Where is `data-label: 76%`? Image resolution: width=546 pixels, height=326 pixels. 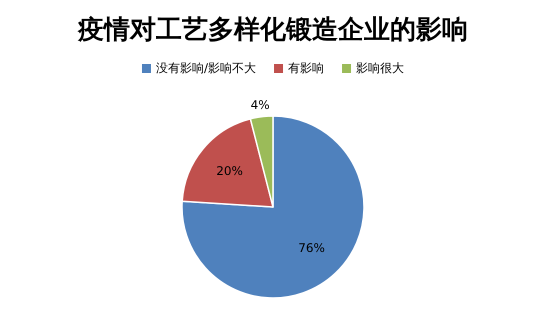
data-label: 76% is located at coordinates (311, 248).